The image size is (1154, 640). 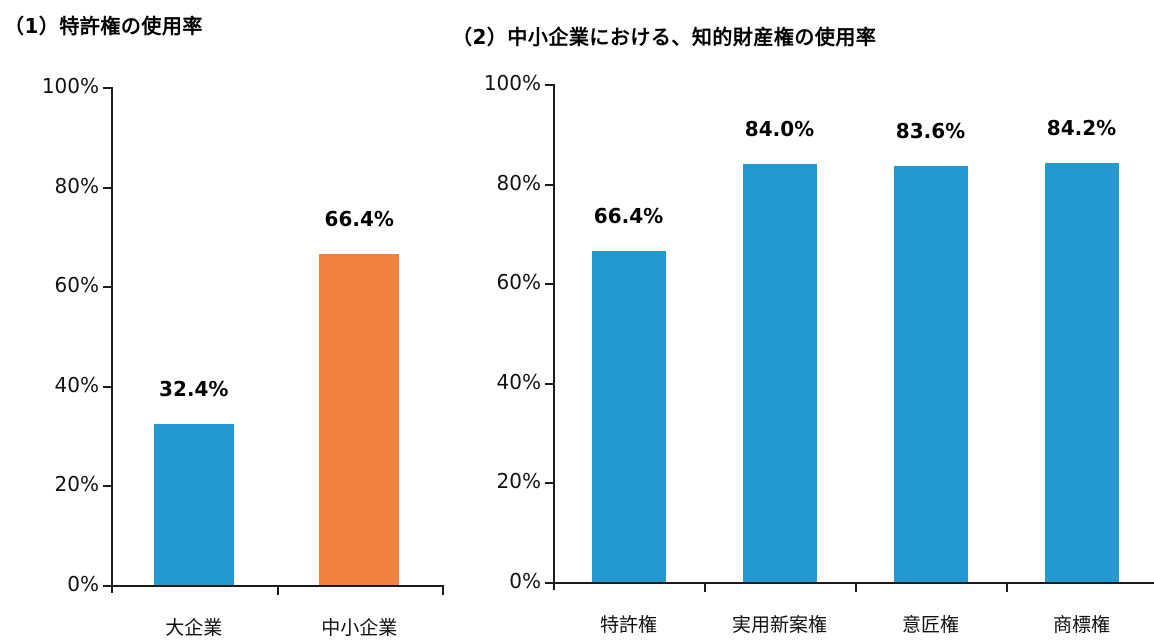 I want to click on x-category-label: 大企業, so click(x=194, y=626).